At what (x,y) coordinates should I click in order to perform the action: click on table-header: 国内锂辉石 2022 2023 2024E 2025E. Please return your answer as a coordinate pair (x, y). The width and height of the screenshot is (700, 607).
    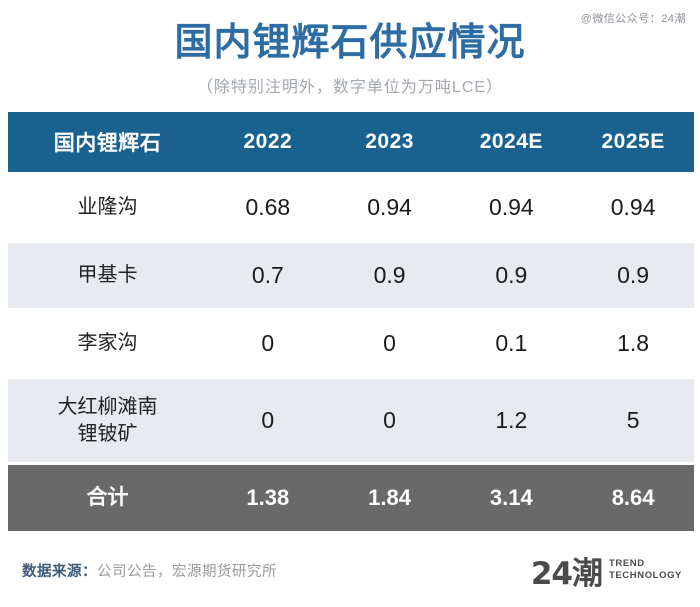
    Looking at the image, I should click on (351, 143).